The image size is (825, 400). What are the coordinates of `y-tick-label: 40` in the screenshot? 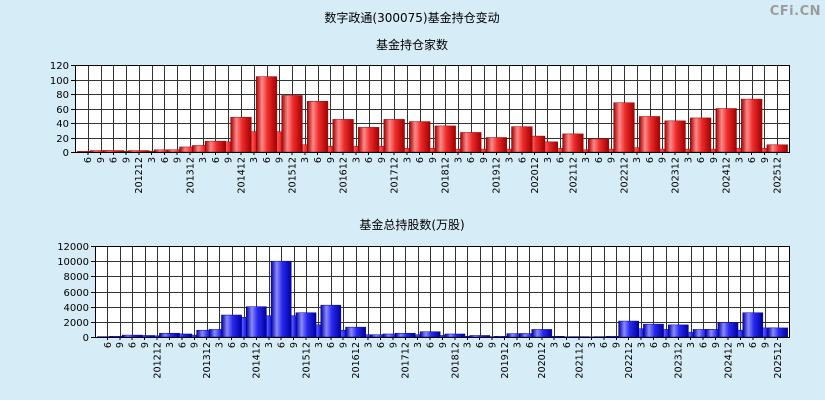 It's located at (62, 124).